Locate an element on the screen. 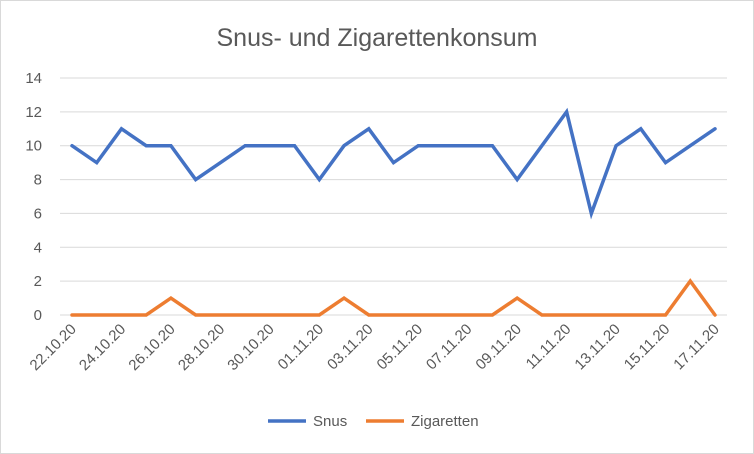 The width and height of the screenshot is (754, 454). x-tick-label: 15.11.20 is located at coordinates (647, 347).